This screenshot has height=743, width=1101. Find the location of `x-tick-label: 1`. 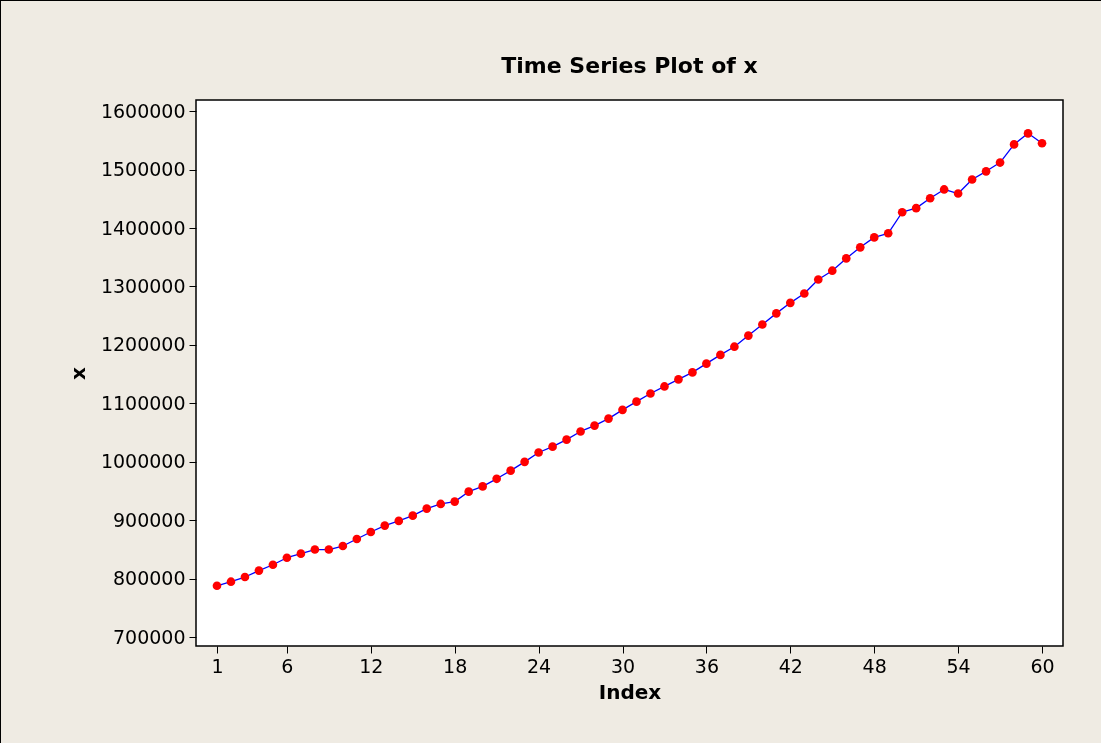

x-tick-label: 1 is located at coordinates (217, 665).